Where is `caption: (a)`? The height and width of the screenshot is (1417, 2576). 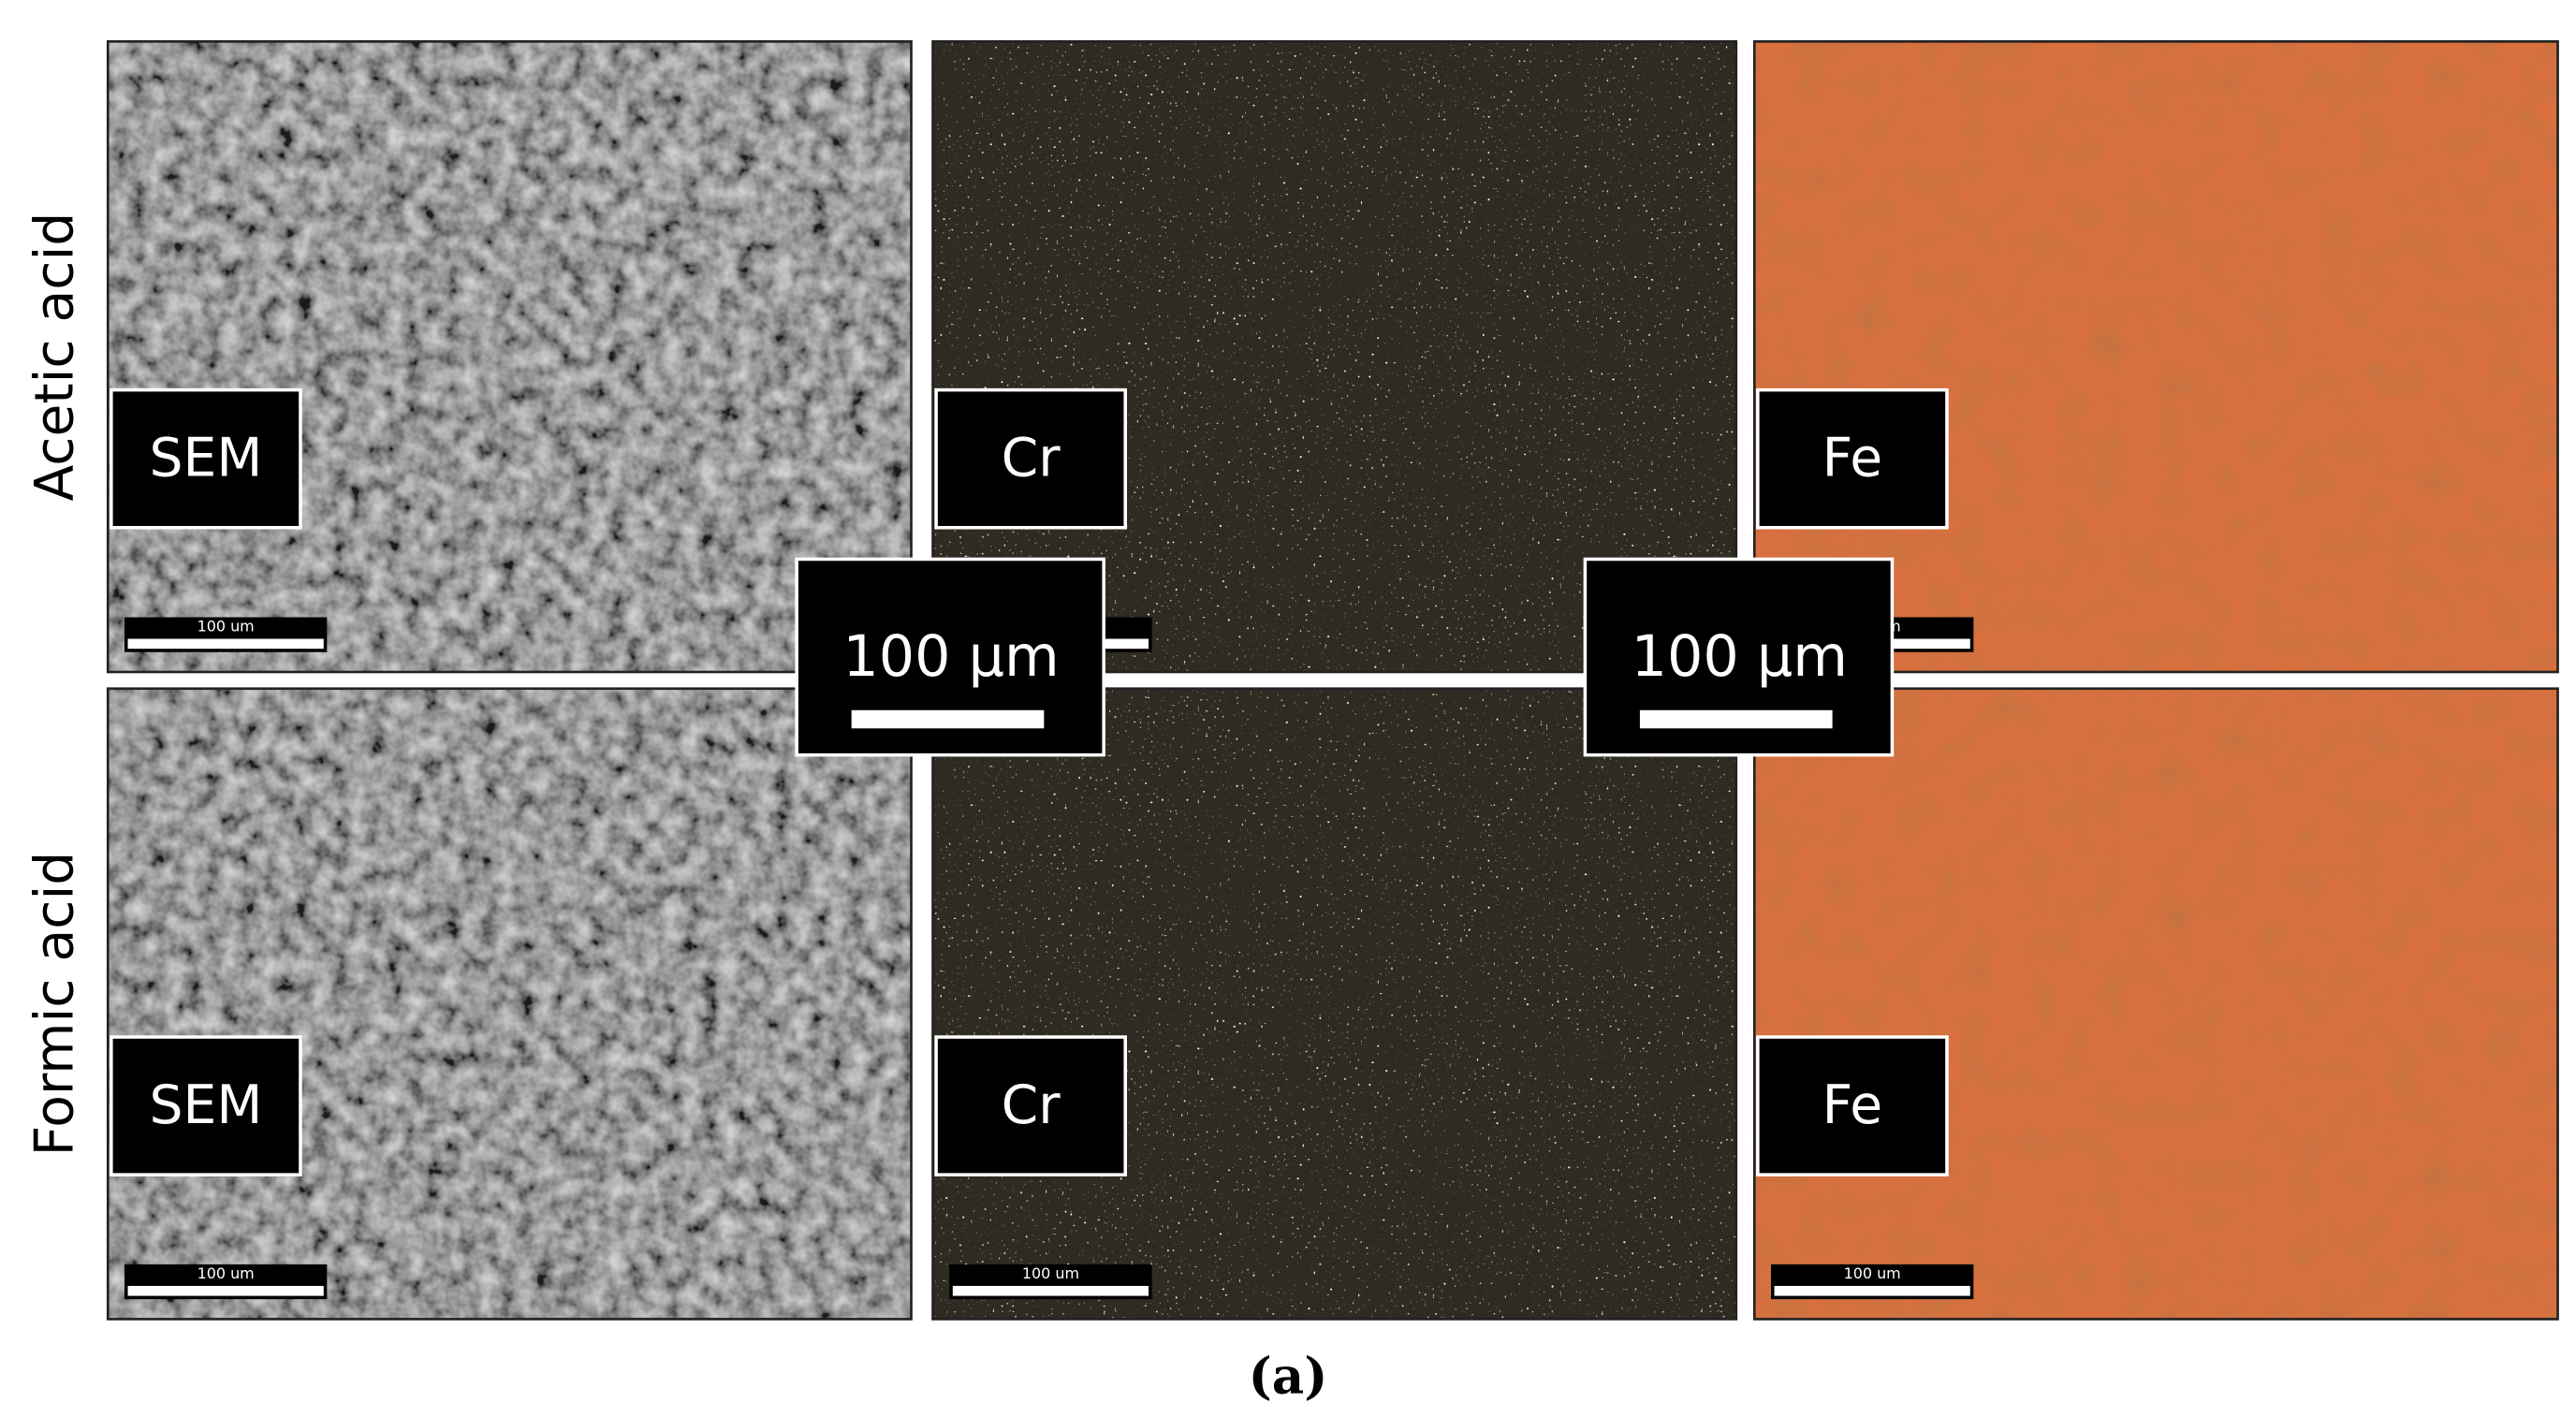 caption: (a) is located at coordinates (1288, 1376).